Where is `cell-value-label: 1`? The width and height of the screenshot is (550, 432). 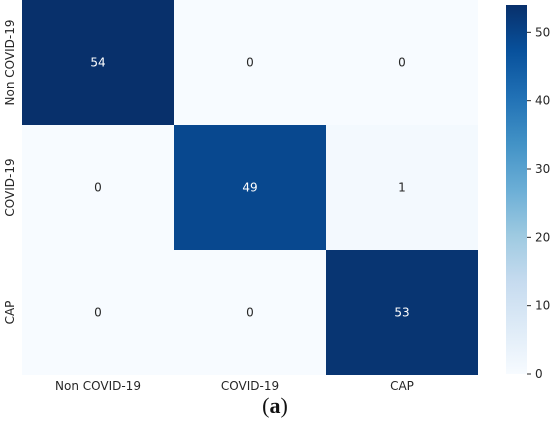
cell-value-label: 1 is located at coordinates (402, 188).